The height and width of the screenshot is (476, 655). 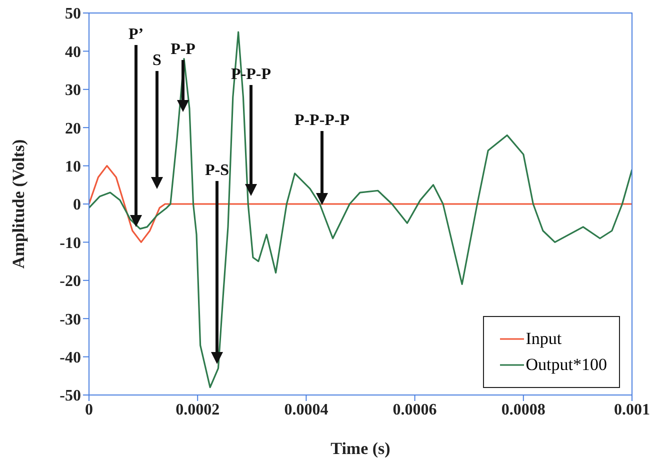 What do you see at coordinates (523, 409) in the screenshot?
I see `x-tick-label: 0.0008` at bounding box center [523, 409].